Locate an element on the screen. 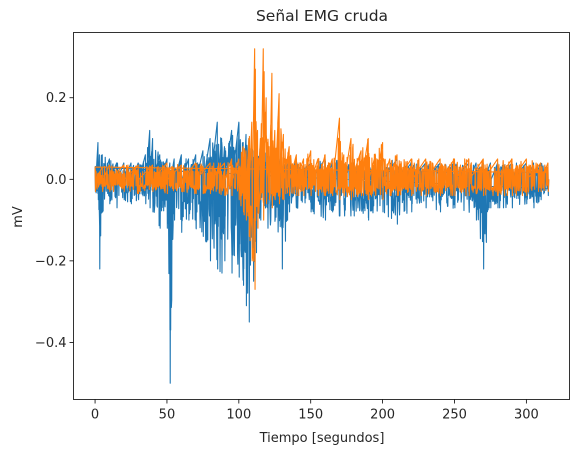  x-axis-label: Tiempo [segundos] is located at coordinates (322, 438).